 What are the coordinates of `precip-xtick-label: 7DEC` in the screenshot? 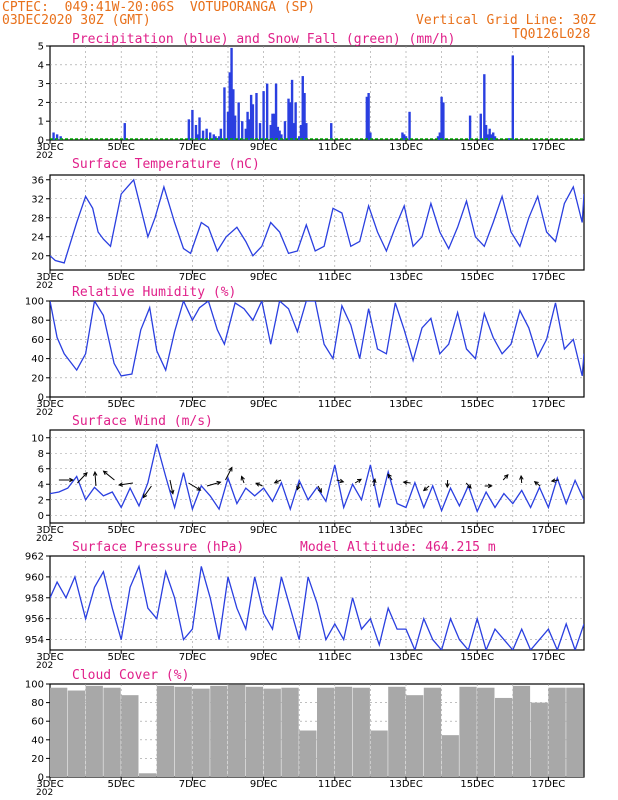 It's located at (192, 147).